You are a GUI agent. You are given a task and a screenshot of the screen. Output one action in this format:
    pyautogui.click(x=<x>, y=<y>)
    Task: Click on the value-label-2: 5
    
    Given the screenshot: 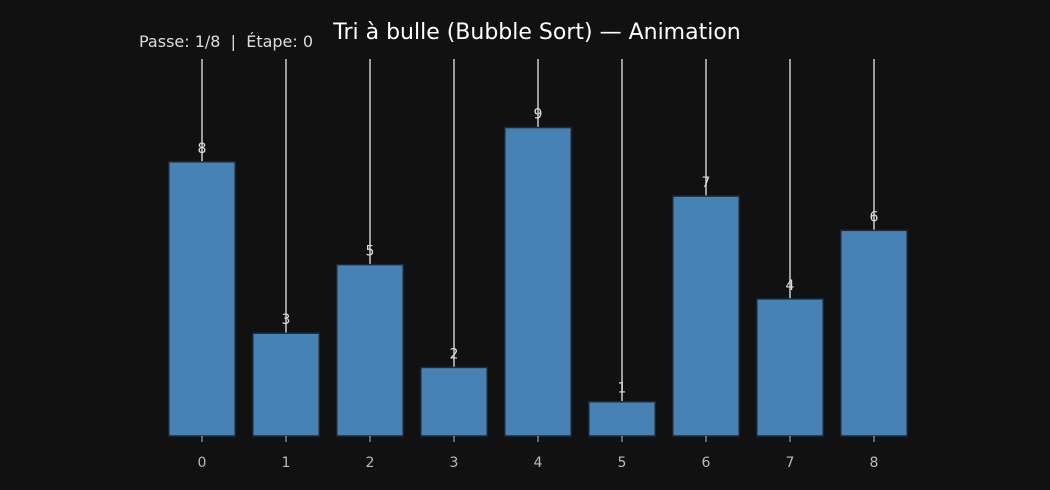 What is the action you would take?
    pyautogui.click(x=370, y=252)
    